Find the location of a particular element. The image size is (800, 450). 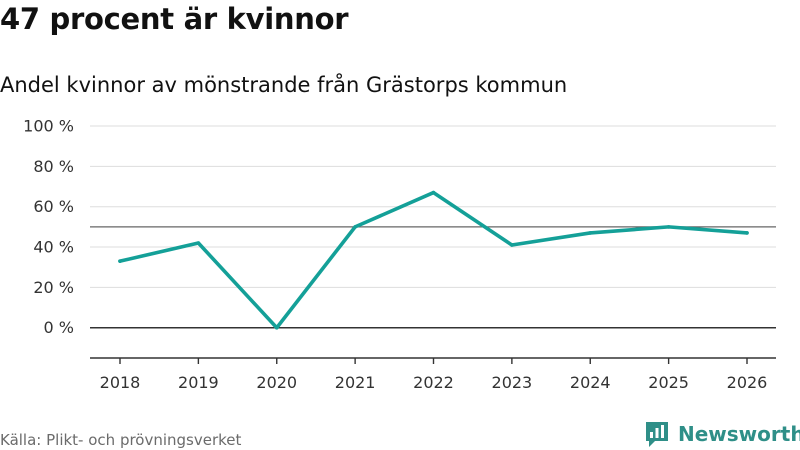

x-tick-label: 2021 is located at coordinates (355, 382).